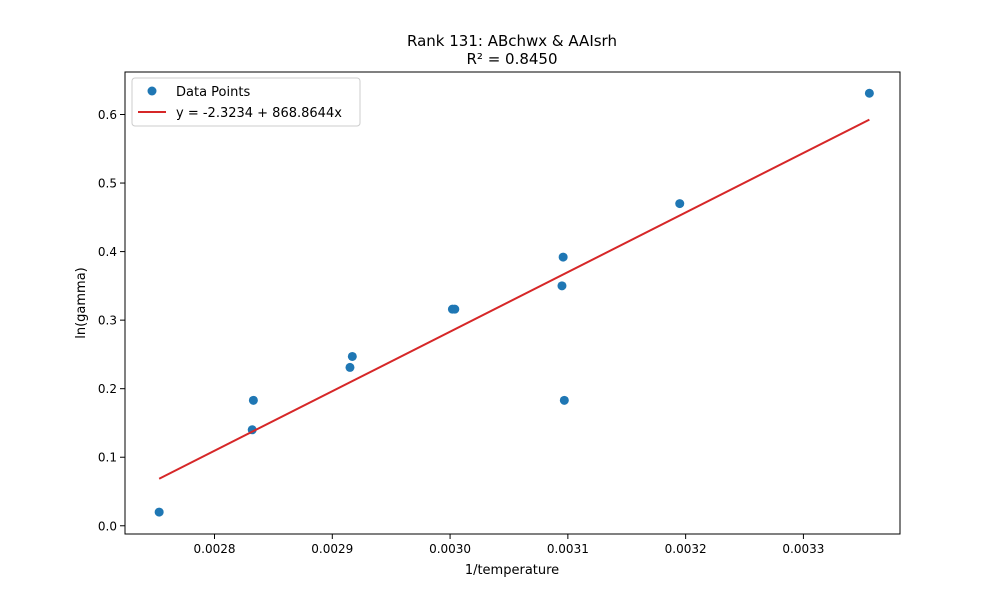 The image size is (1000, 600). What do you see at coordinates (803, 549) in the screenshot?
I see `x-tick-label: 0.0033` at bounding box center [803, 549].